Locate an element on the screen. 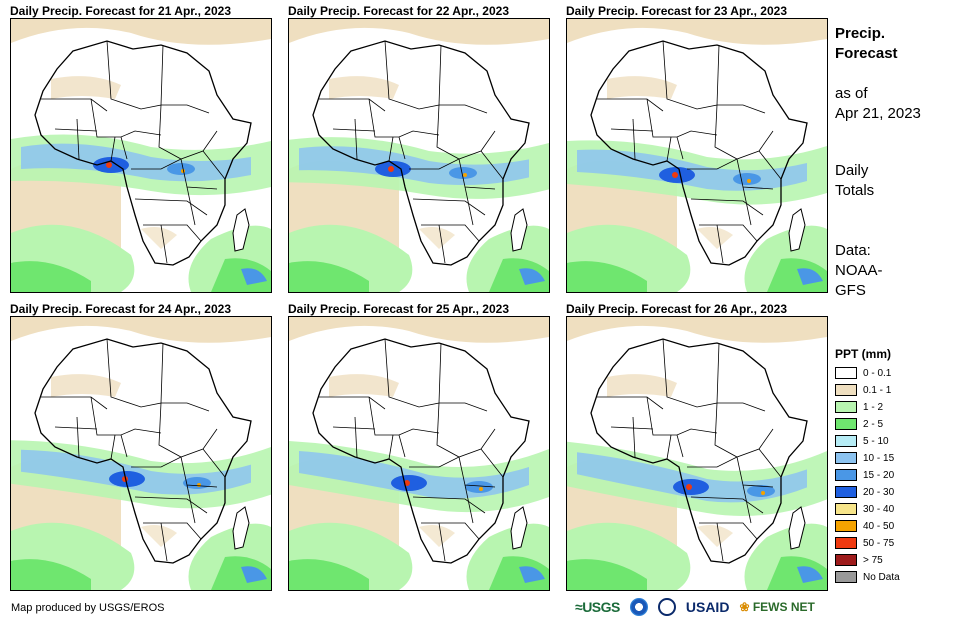 This screenshot has height=626, width=967. map-panel-6: Daily Precip. Forecast for 26 Apr., 2023 is located at coordinates (697, 446).